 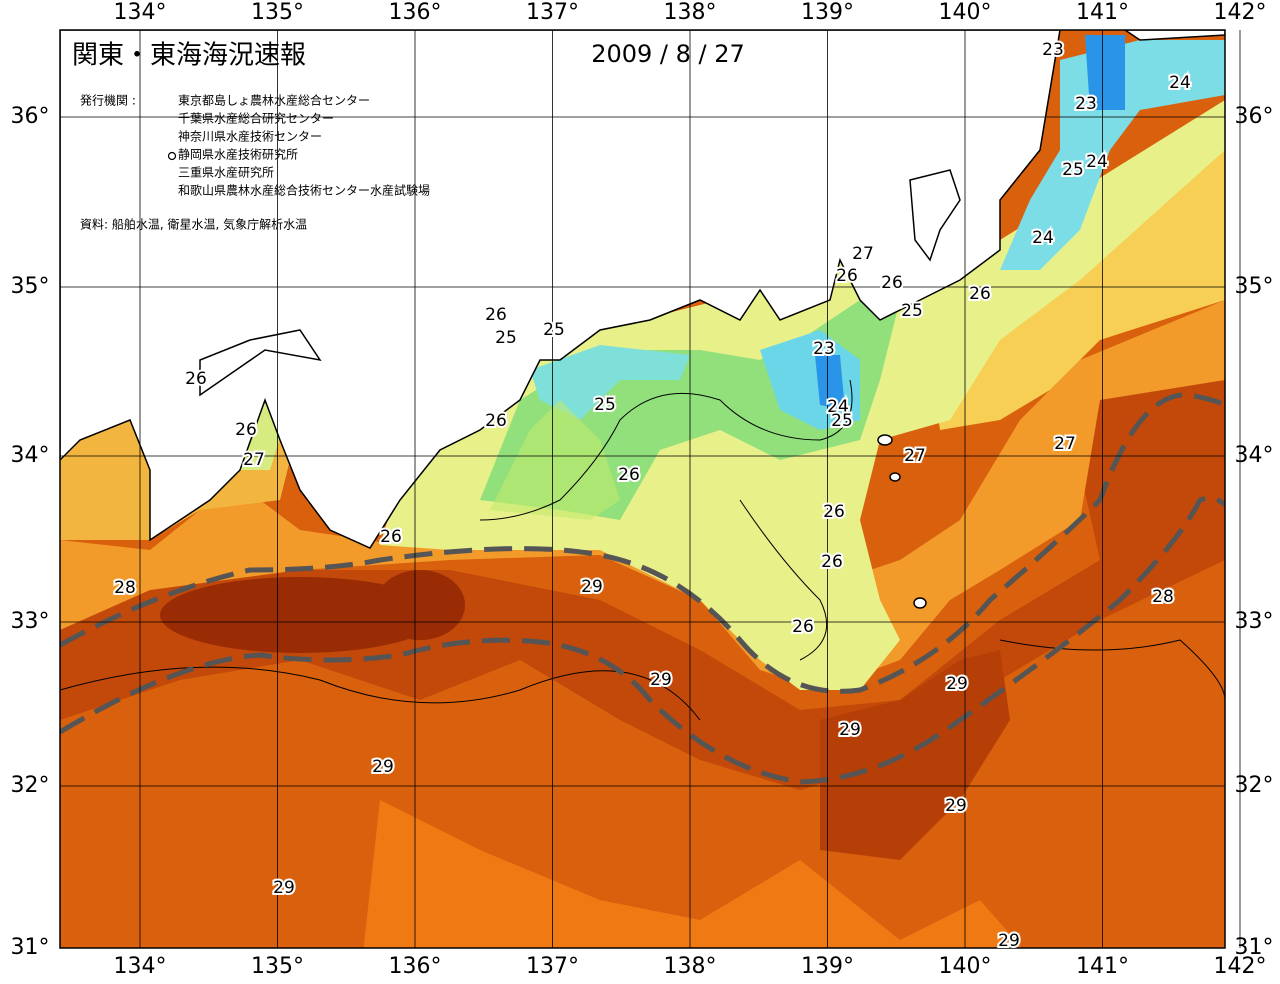 What do you see at coordinates (189, 56) in the screenshot?
I see `title: 関東・東海海況速報` at bounding box center [189, 56].